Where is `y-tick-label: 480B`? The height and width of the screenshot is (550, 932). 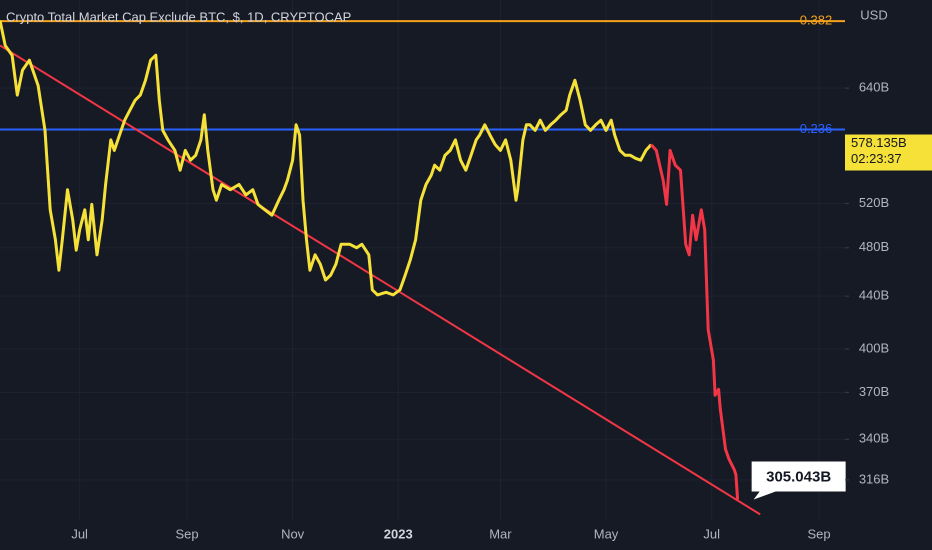
y-tick-label: 480B is located at coordinates (874, 246).